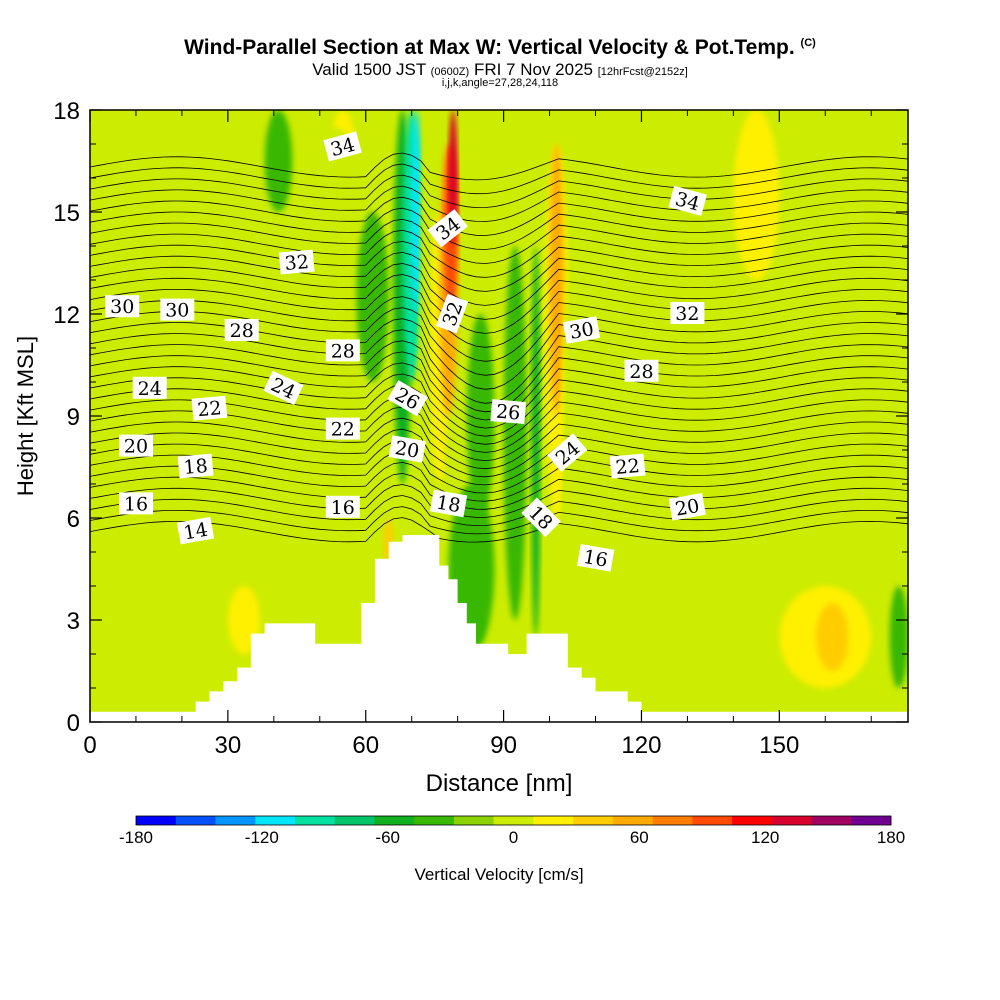 The height and width of the screenshot is (1000, 1000). Describe the element at coordinates (449, 504) in the screenshot. I see `contour-label-text: 18` at that location.